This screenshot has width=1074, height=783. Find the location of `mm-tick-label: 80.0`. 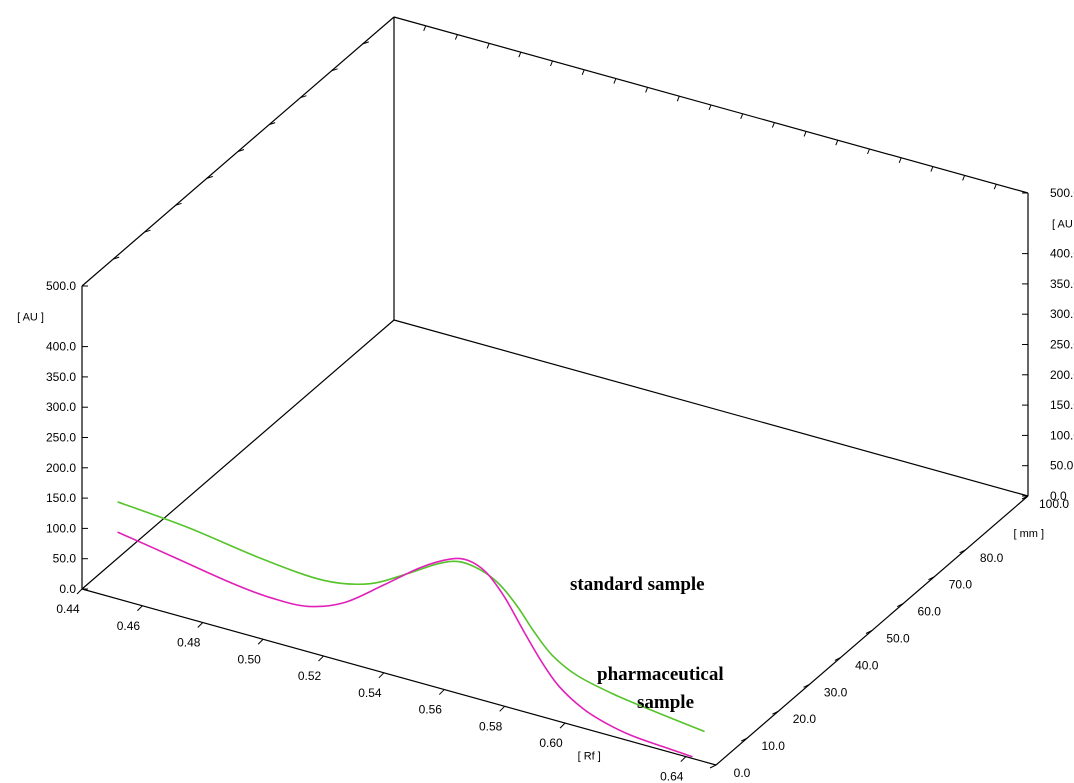

mm-tick-label: 80.0 is located at coordinates (992, 558).